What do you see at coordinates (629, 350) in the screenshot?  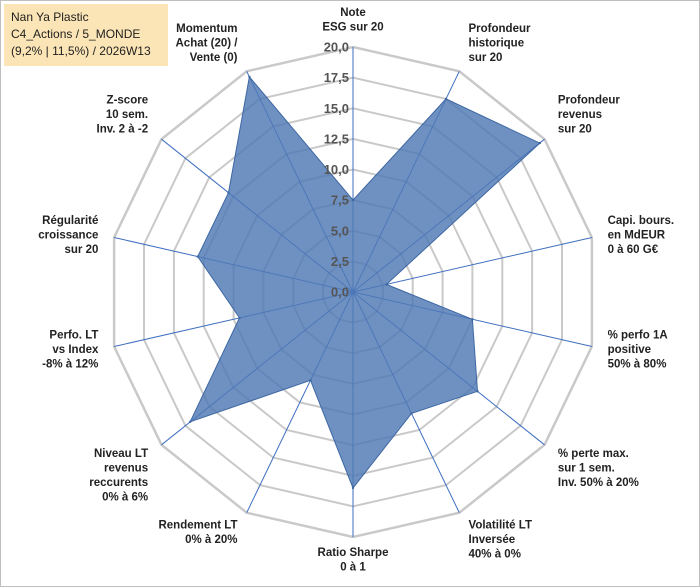 I see `category-label-line: positive` at bounding box center [629, 350].